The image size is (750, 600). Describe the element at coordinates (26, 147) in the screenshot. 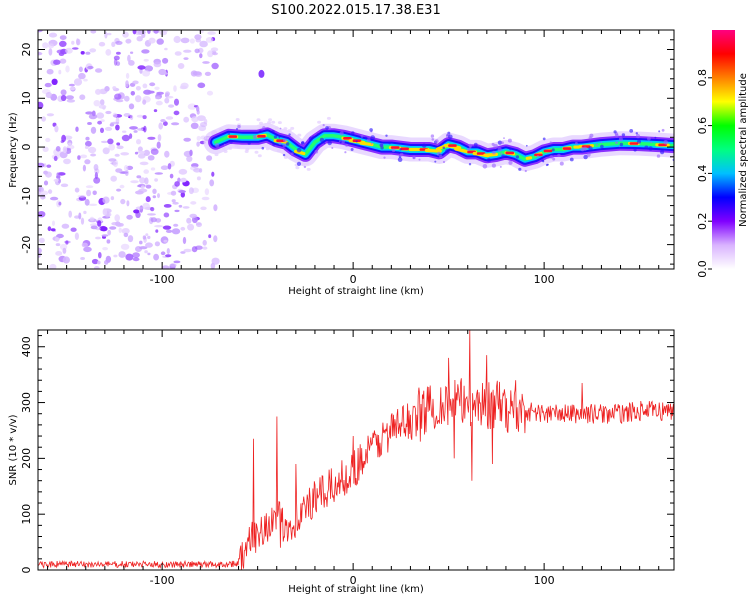

I see `spectrogram-ytick-label: 0` at that location.